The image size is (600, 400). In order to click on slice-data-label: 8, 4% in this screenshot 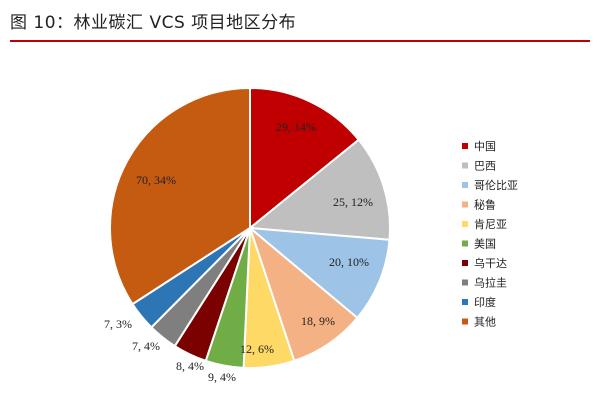, I will do `click(190, 366)`.